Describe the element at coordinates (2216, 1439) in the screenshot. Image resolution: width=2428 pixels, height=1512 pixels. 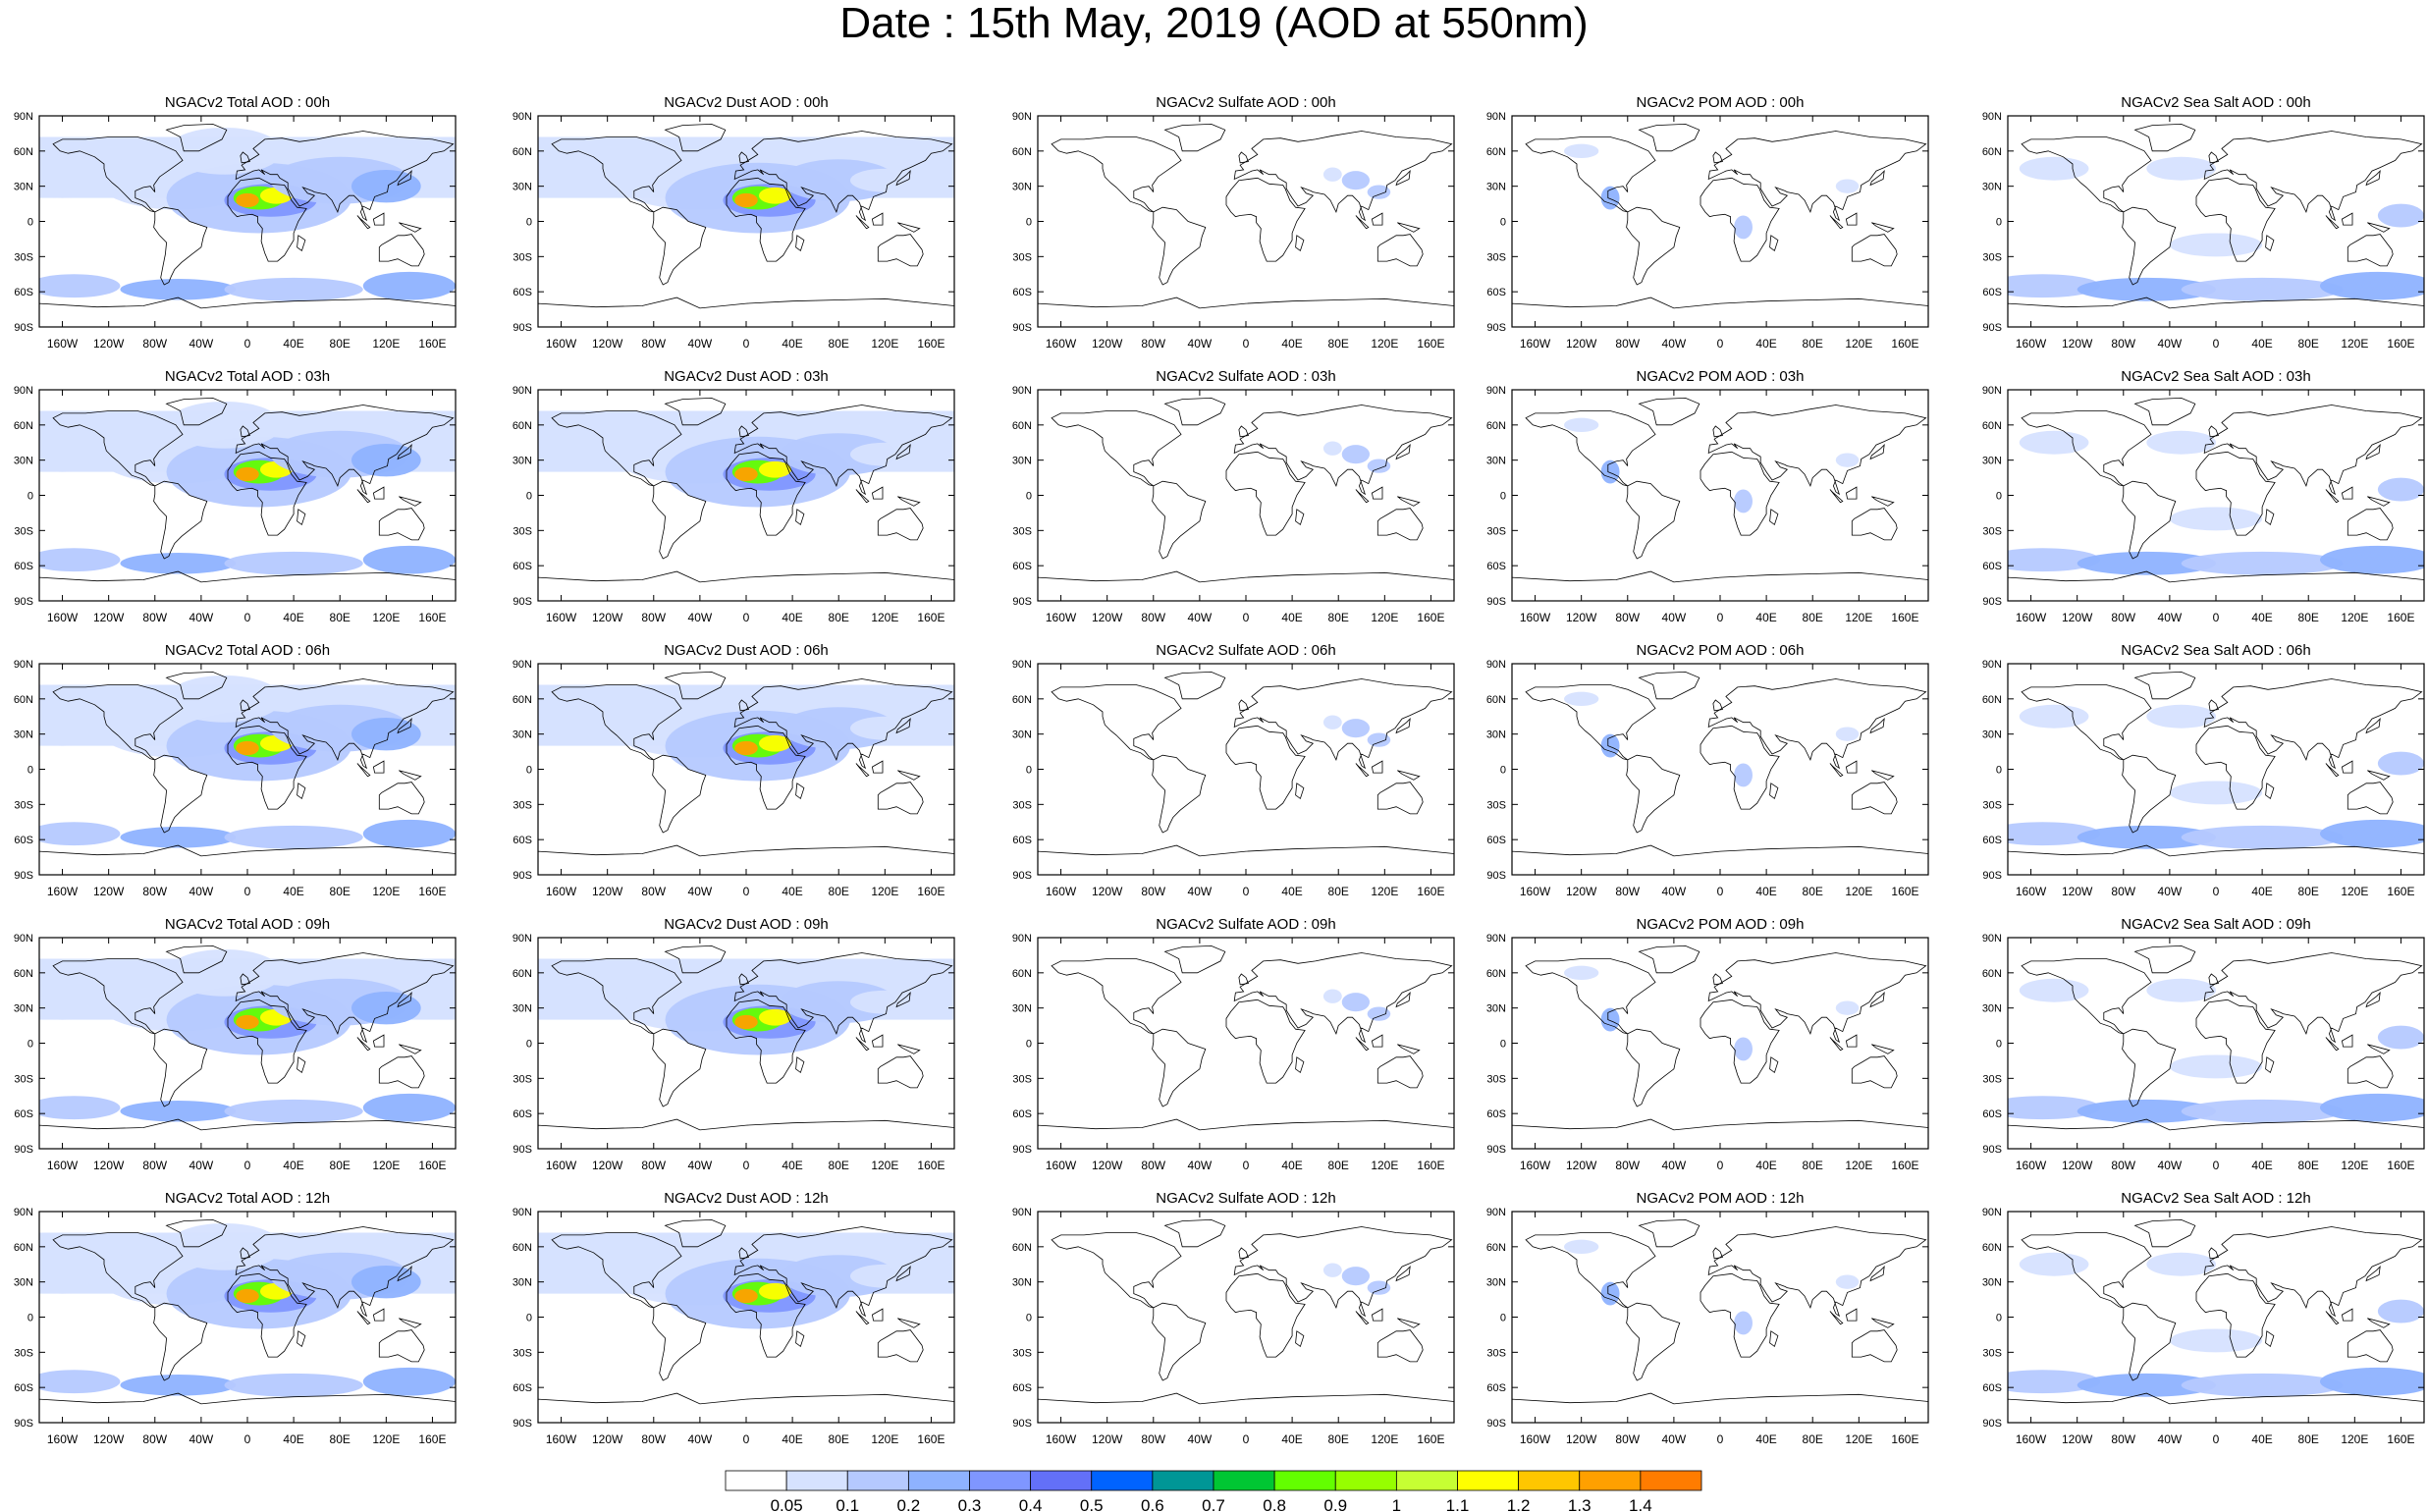
I see `lon-tick-label: 0` at that location.